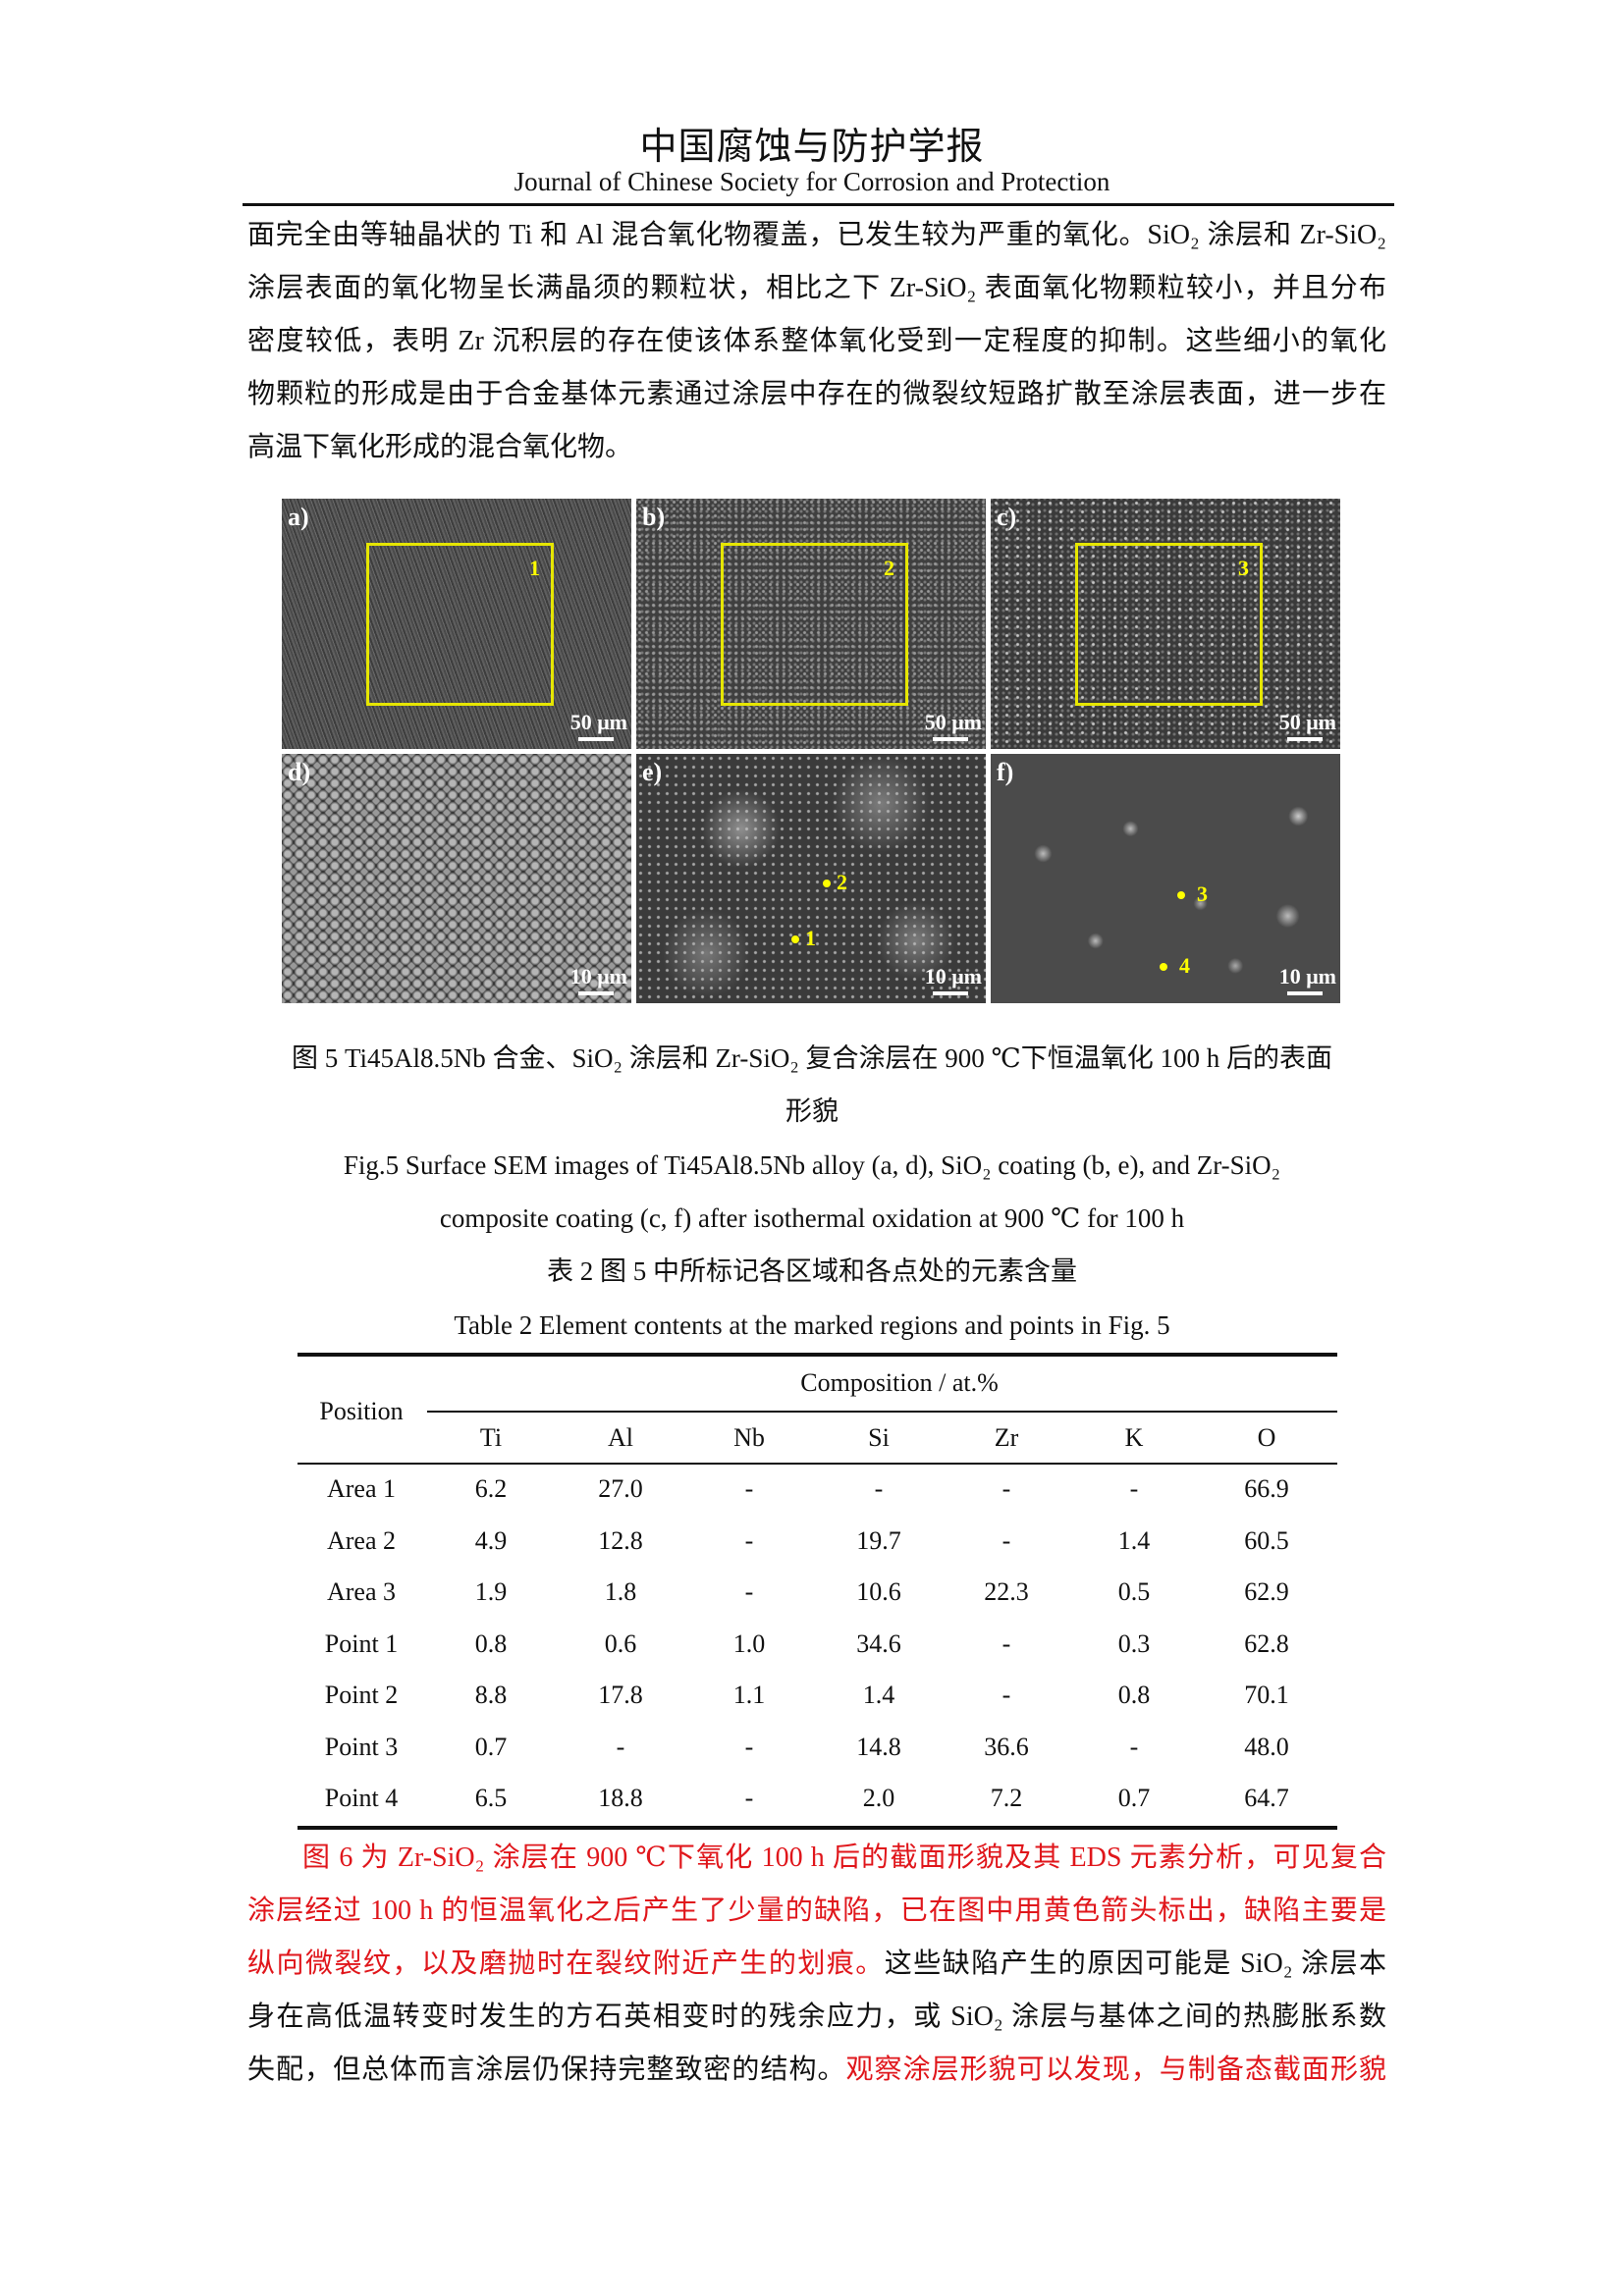 This screenshot has height=2296, width=1624. I want to click on column-header: Nb, so click(749, 1437).